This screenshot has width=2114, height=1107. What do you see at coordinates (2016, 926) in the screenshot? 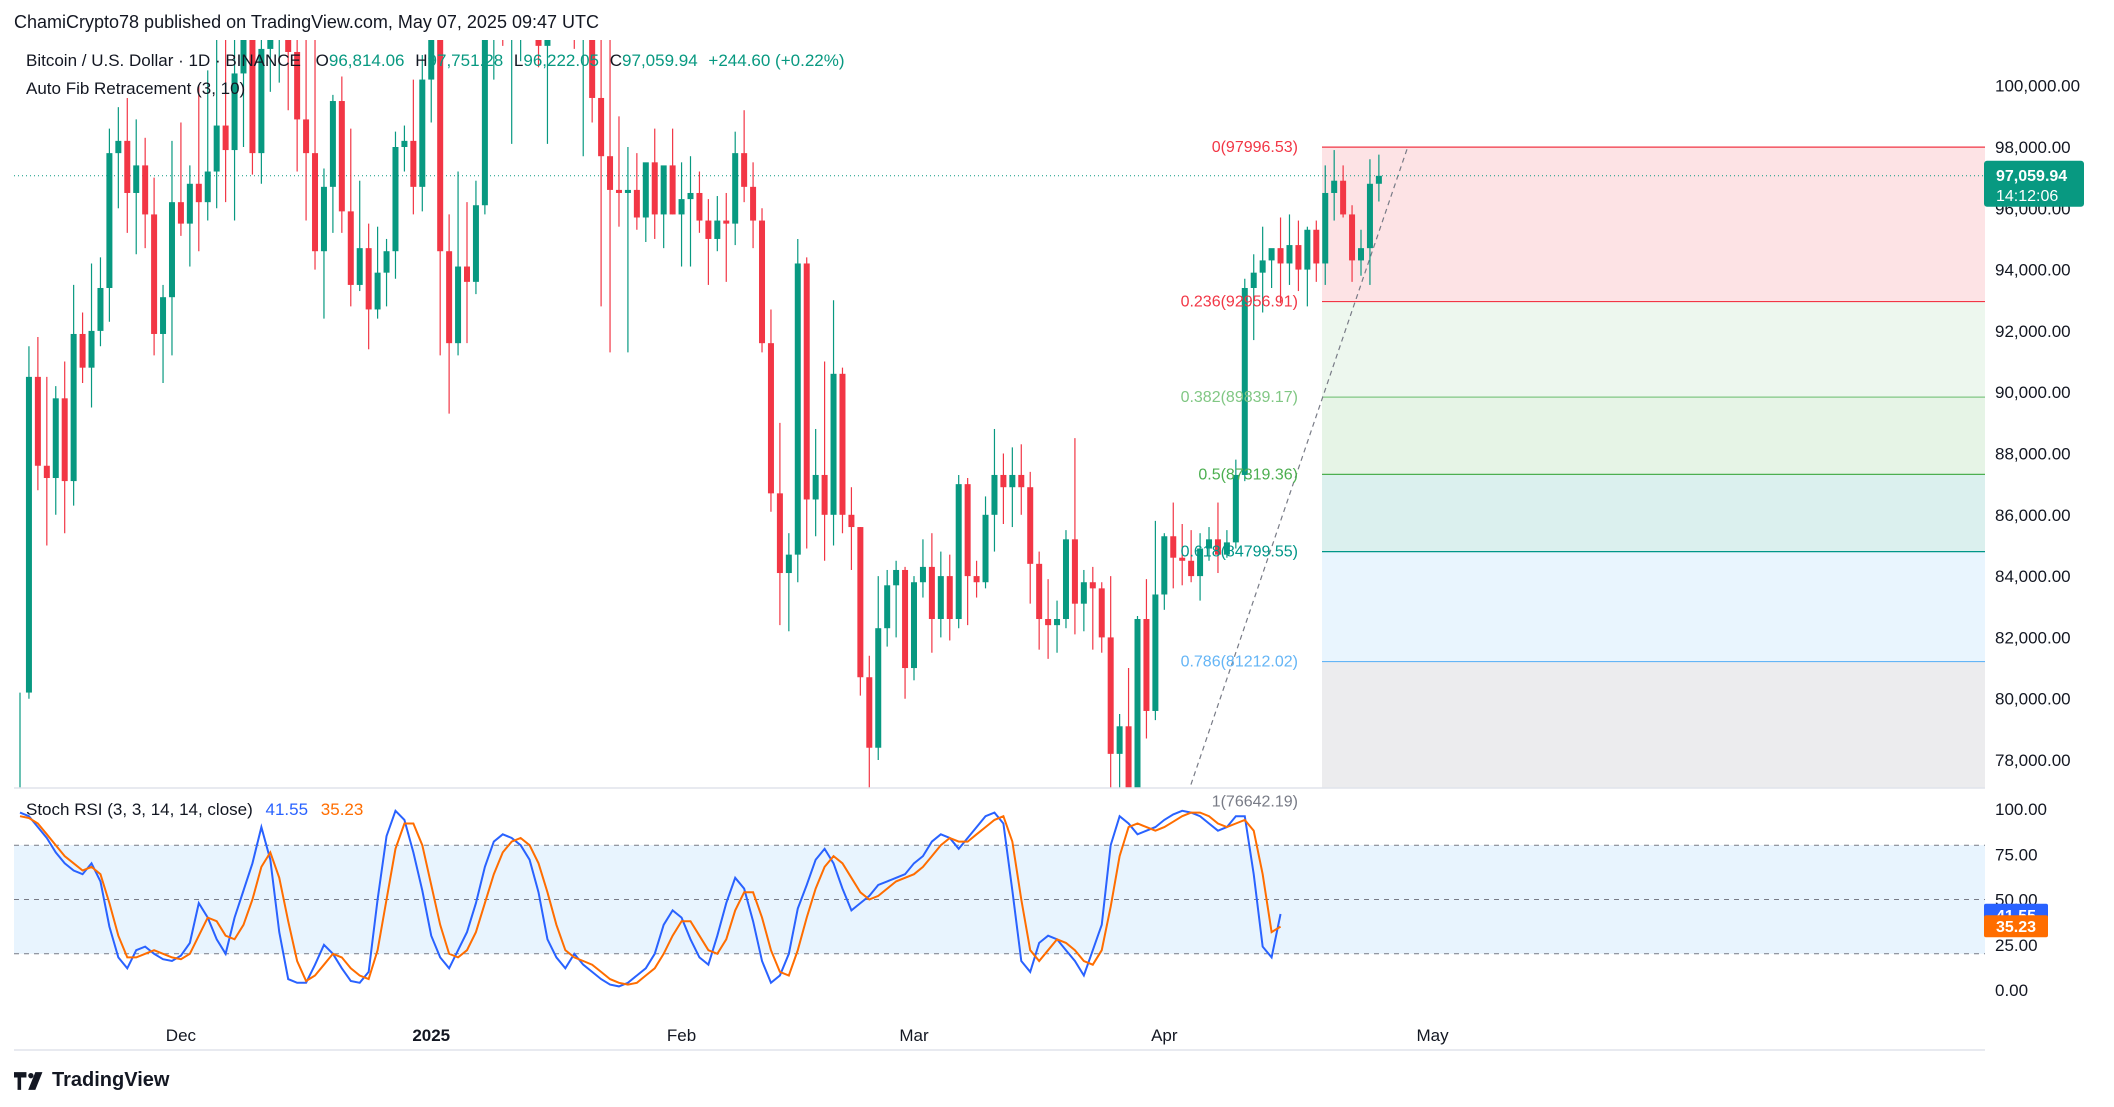
I see `stoch-d-badge` at bounding box center [2016, 926].